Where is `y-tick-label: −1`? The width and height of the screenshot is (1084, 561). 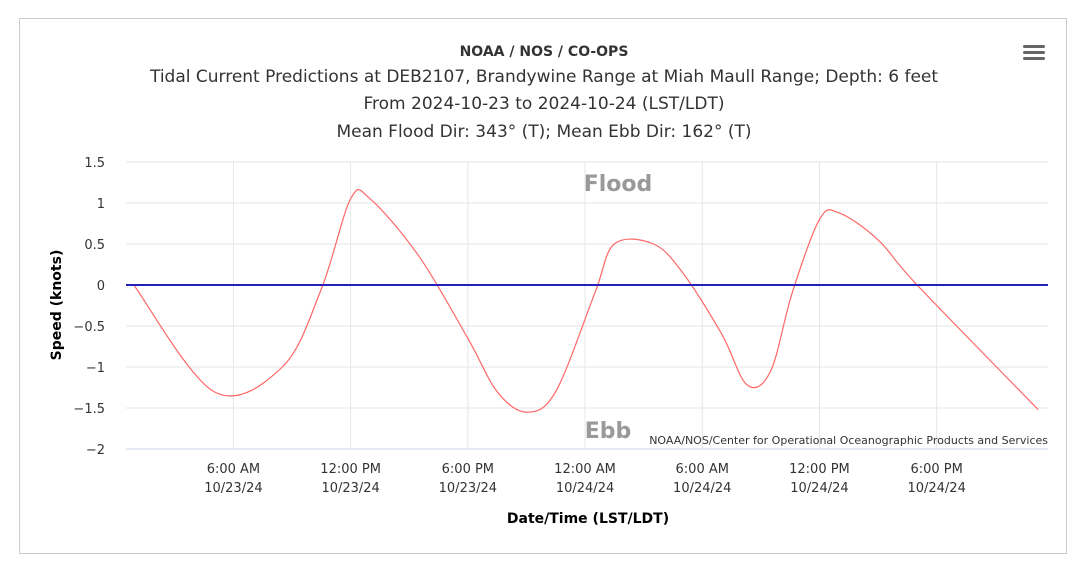
y-tick-label: −1 is located at coordinates (95, 368).